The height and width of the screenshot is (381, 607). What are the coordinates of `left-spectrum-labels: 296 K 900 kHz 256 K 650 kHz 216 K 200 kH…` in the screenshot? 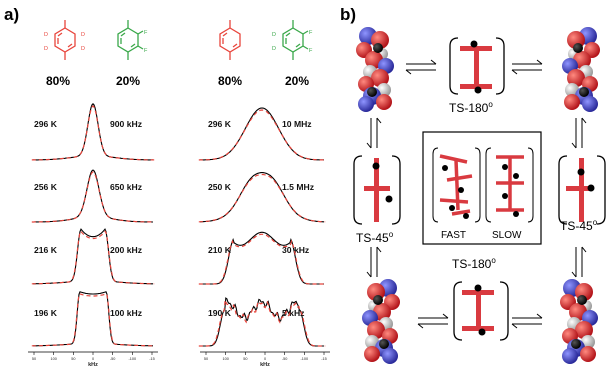 It's located at (88, 218).